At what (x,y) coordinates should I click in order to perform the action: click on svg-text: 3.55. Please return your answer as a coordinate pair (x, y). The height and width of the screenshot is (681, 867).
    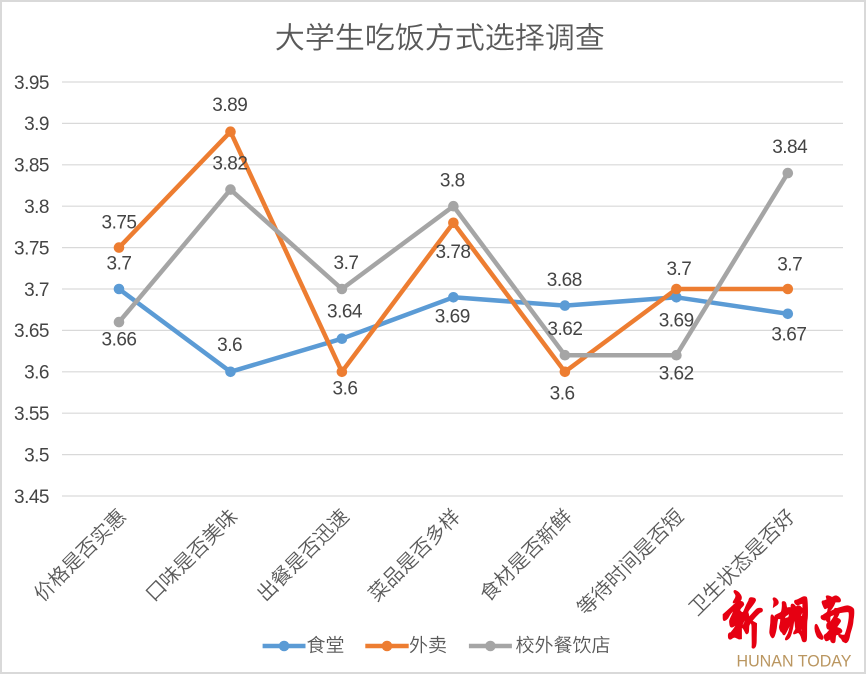
    Looking at the image, I should click on (31, 414).